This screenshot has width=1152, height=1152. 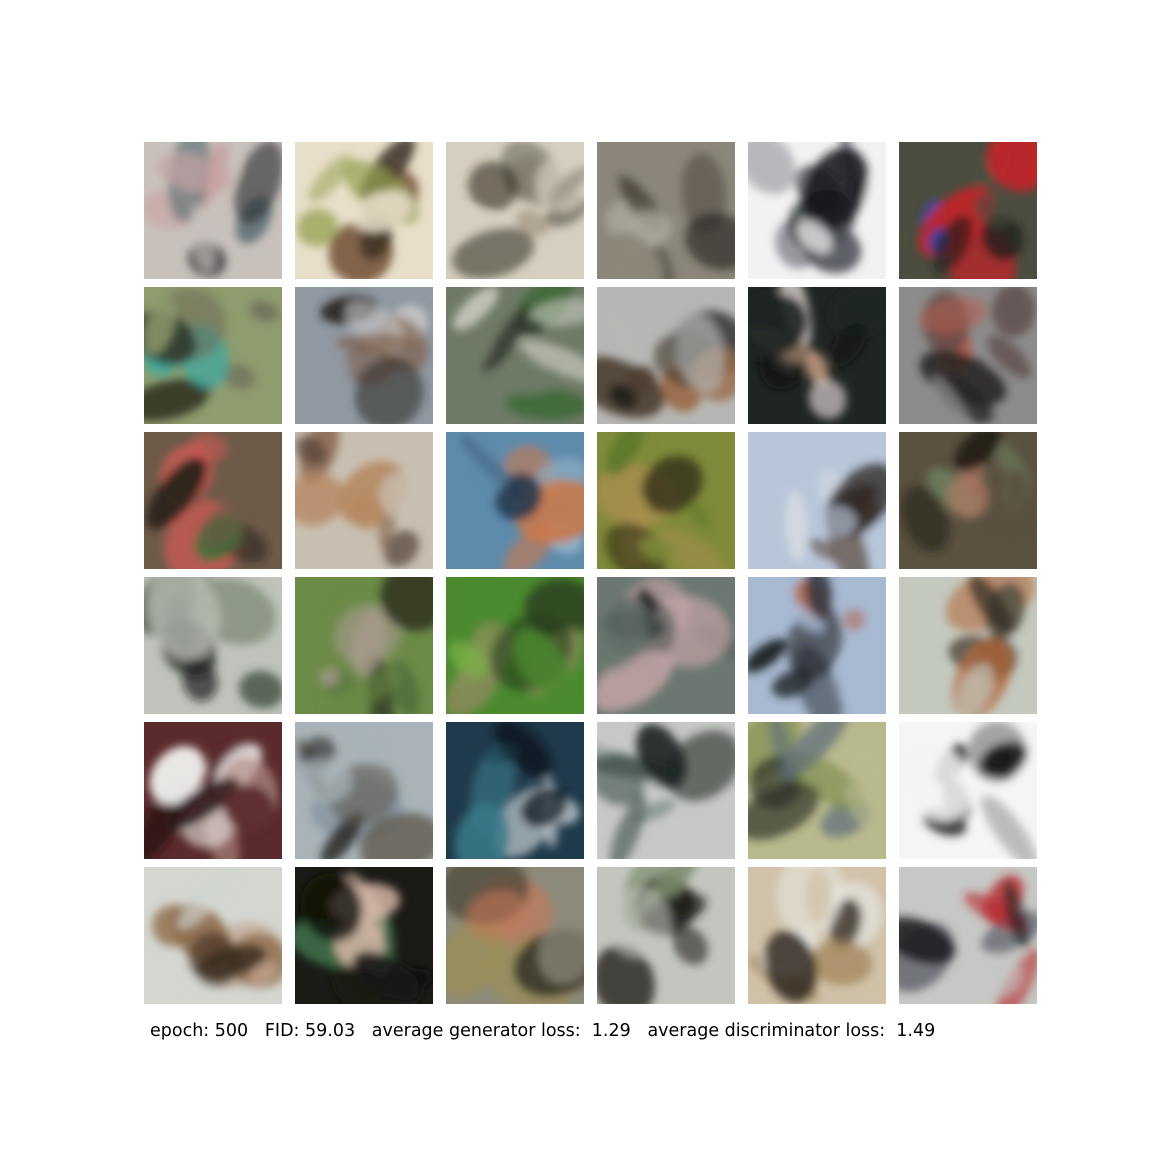 I want to click on generated-sample-r2-c3, so click(x=515, y=355).